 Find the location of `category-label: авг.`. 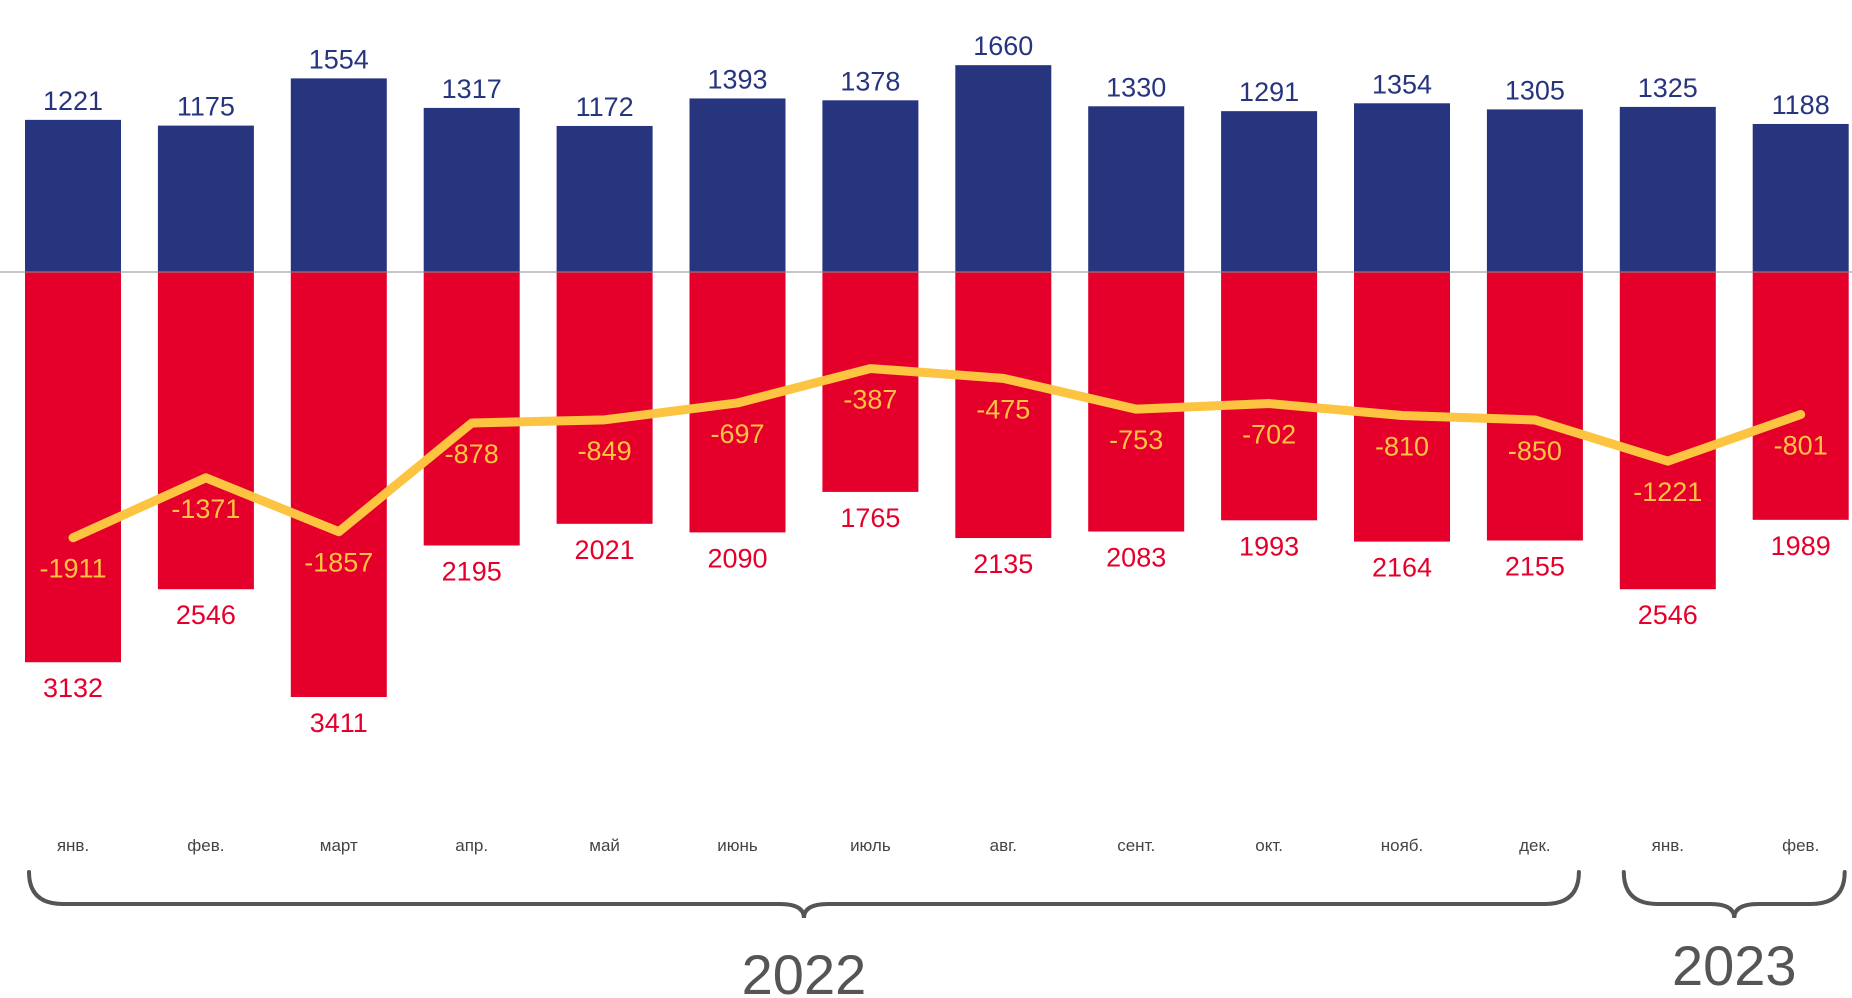

category-label: авг. is located at coordinates (1003, 845).